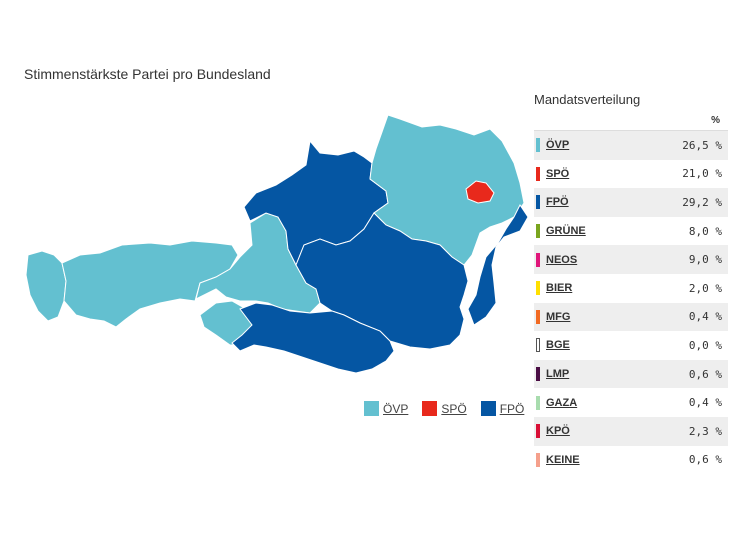 This screenshot has height=548, width=730. I want to click on party-name: ÖVP, so click(558, 145).